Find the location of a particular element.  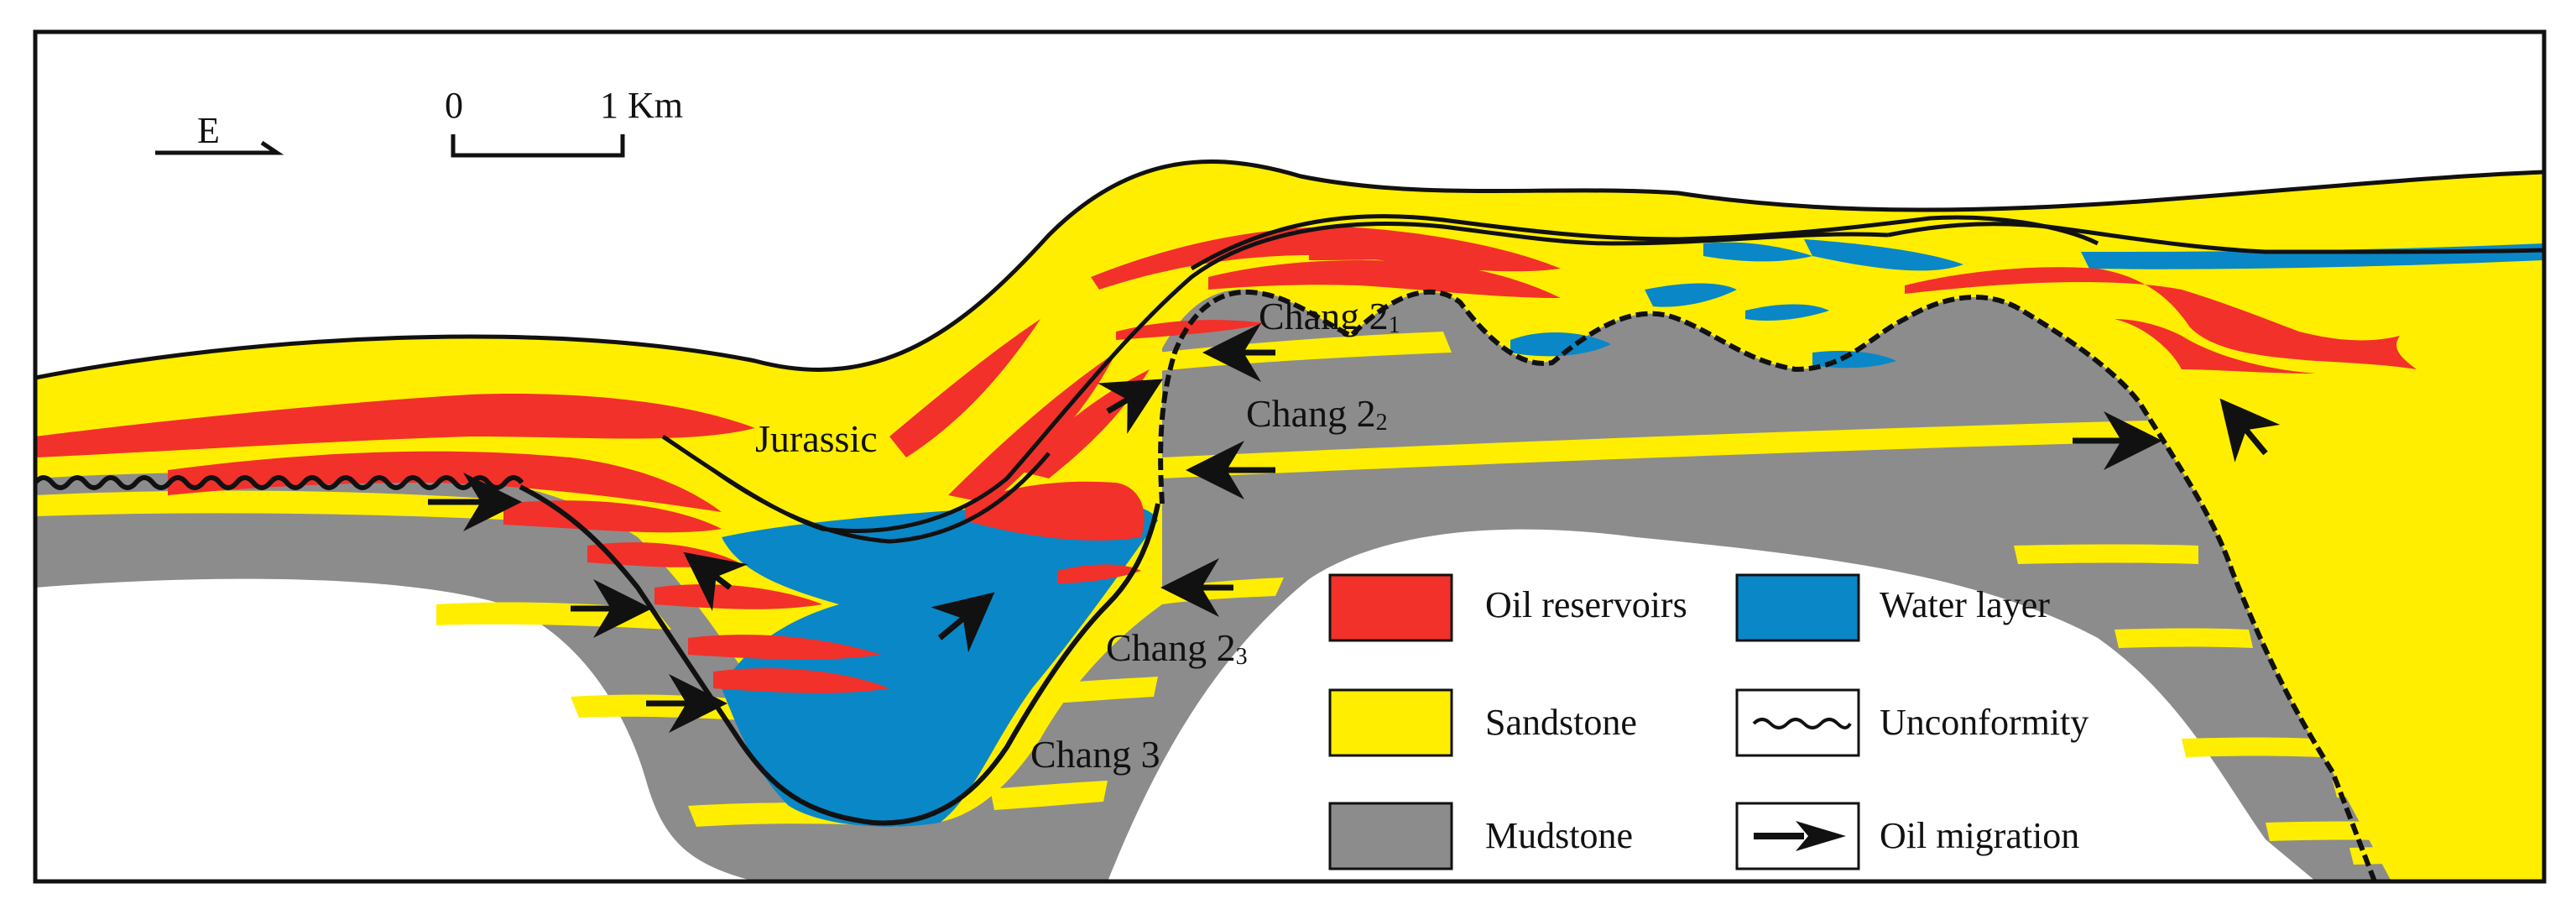

legend-swatch-sand is located at coordinates (1390, 722).